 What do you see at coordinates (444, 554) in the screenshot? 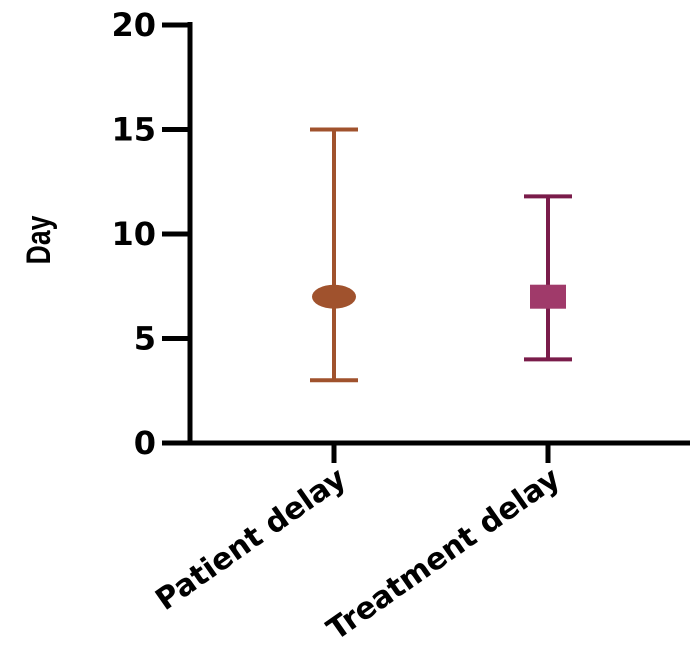
I see `x-tick-label: Treatment delay` at bounding box center [444, 554].